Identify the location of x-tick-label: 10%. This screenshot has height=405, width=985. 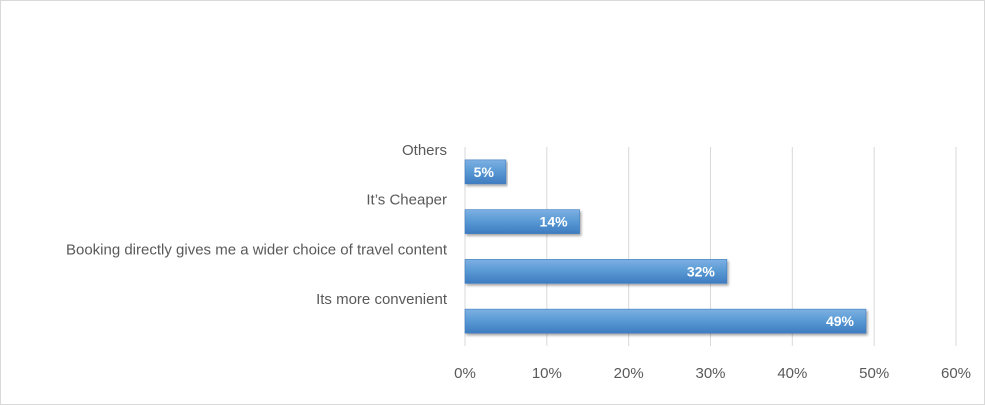
(547, 373).